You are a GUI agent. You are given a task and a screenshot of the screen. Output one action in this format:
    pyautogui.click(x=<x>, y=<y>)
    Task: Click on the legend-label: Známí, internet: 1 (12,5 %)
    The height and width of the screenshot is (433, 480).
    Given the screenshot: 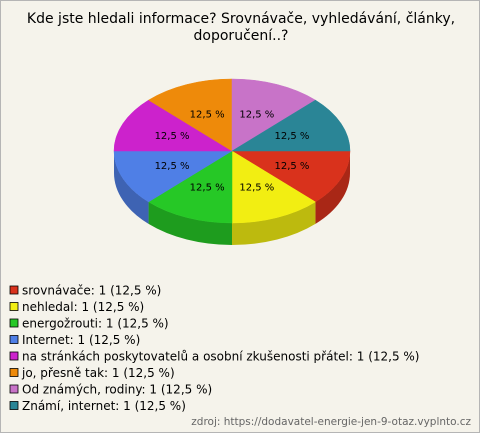 What is the action you would take?
    pyautogui.click(x=104, y=406)
    